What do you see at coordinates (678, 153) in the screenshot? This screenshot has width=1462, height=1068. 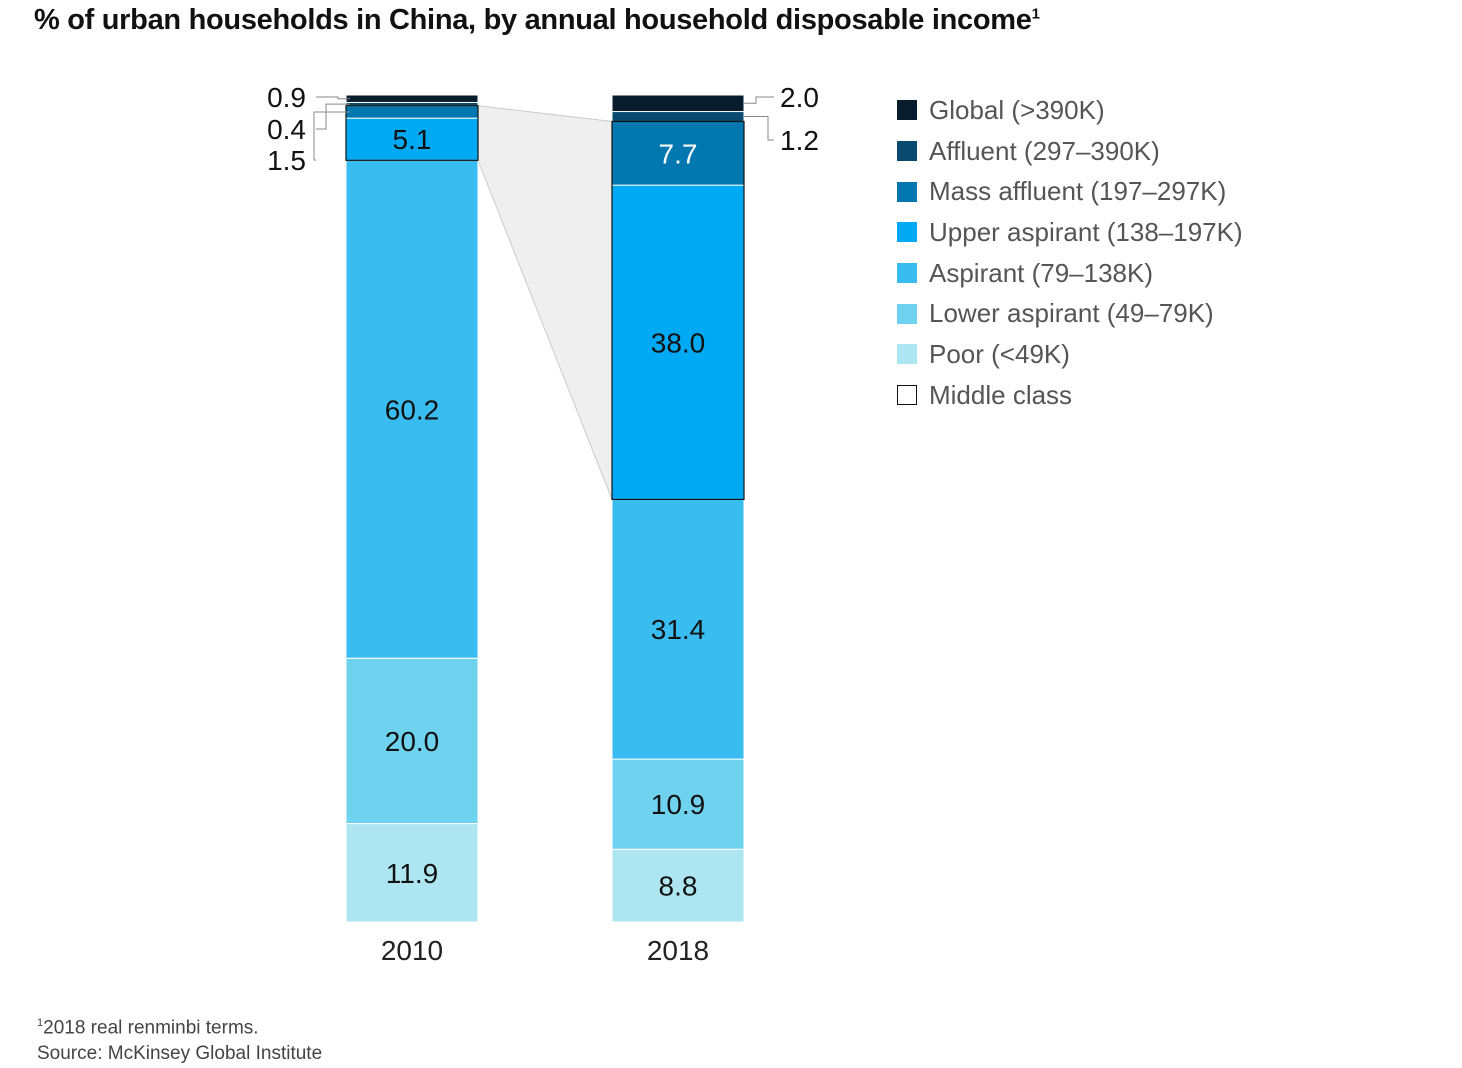 I see `data-label: 7.7` at bounding box center [678, 153].